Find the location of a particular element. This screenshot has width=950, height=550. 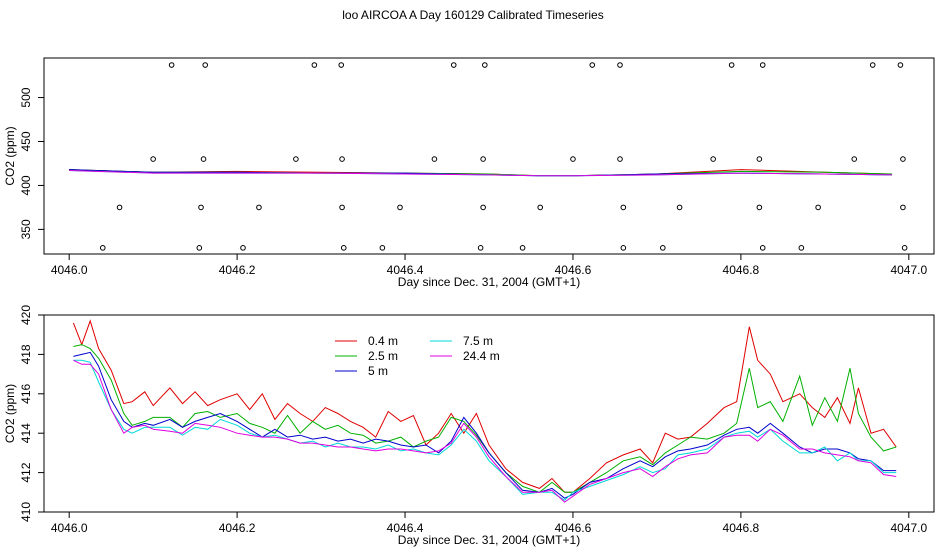

y-tick-label: 500 is located at coordinates (26, 97).